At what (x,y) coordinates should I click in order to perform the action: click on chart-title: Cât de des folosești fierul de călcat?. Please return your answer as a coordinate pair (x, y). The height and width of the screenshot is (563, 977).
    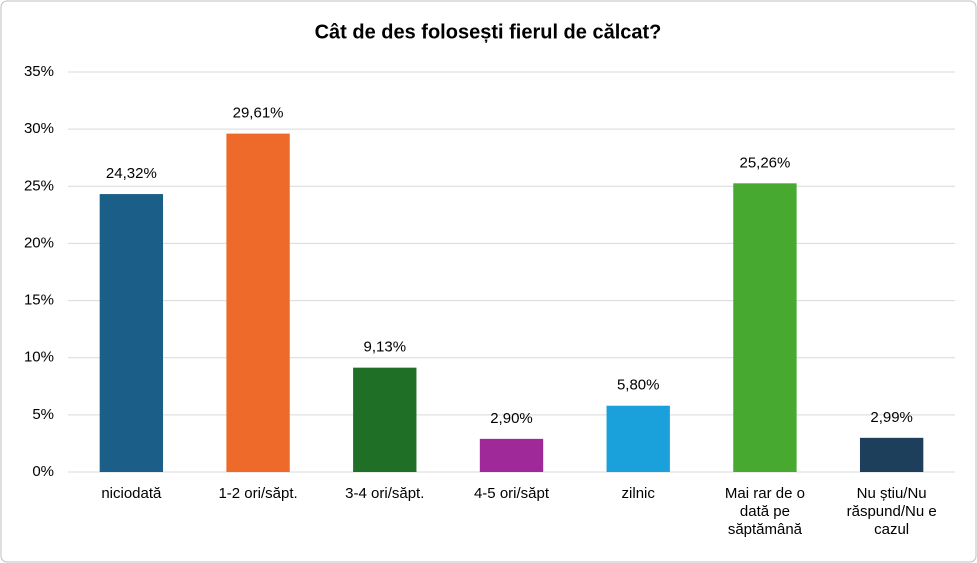
    Looking at the image, I should click on (488, 32).